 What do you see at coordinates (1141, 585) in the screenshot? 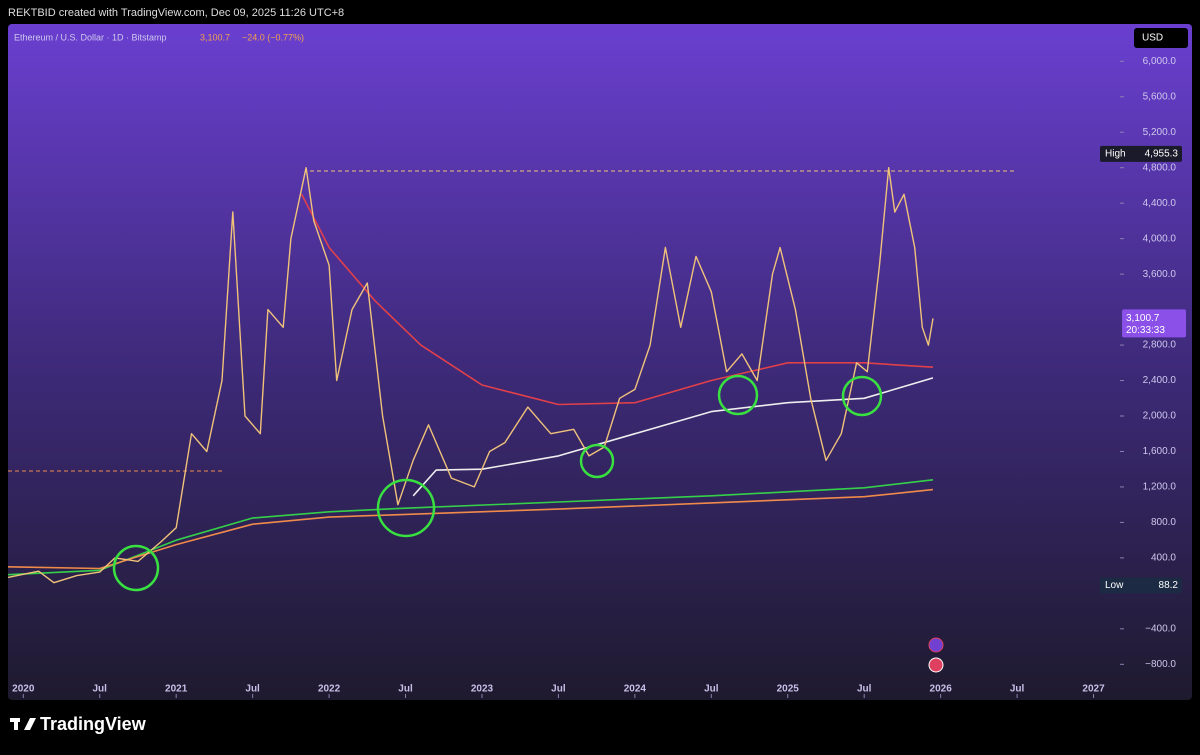
I see `low-tag` at bounding box center [1141, 585].